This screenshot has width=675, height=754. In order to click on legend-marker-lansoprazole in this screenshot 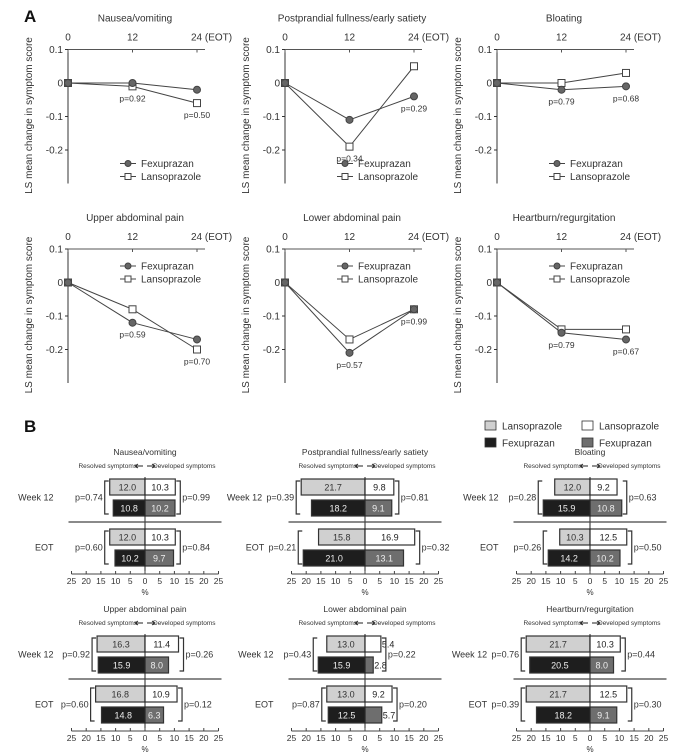, I will do `click(128, 279)`.